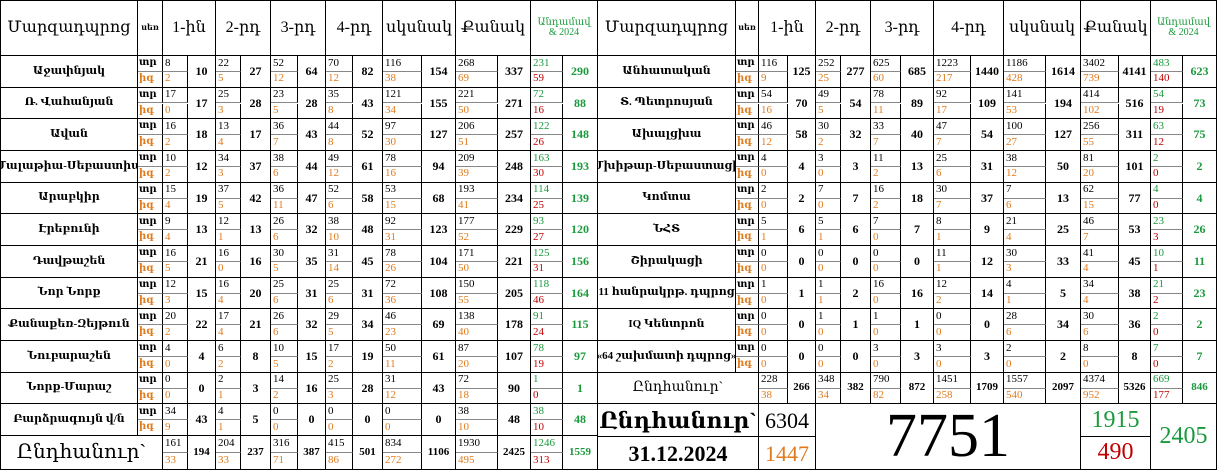 This screenshot has width=1217, height=470. Describe the element at coordinates (514, 293) in the screenshot. I see `value-total: 205` at that location.